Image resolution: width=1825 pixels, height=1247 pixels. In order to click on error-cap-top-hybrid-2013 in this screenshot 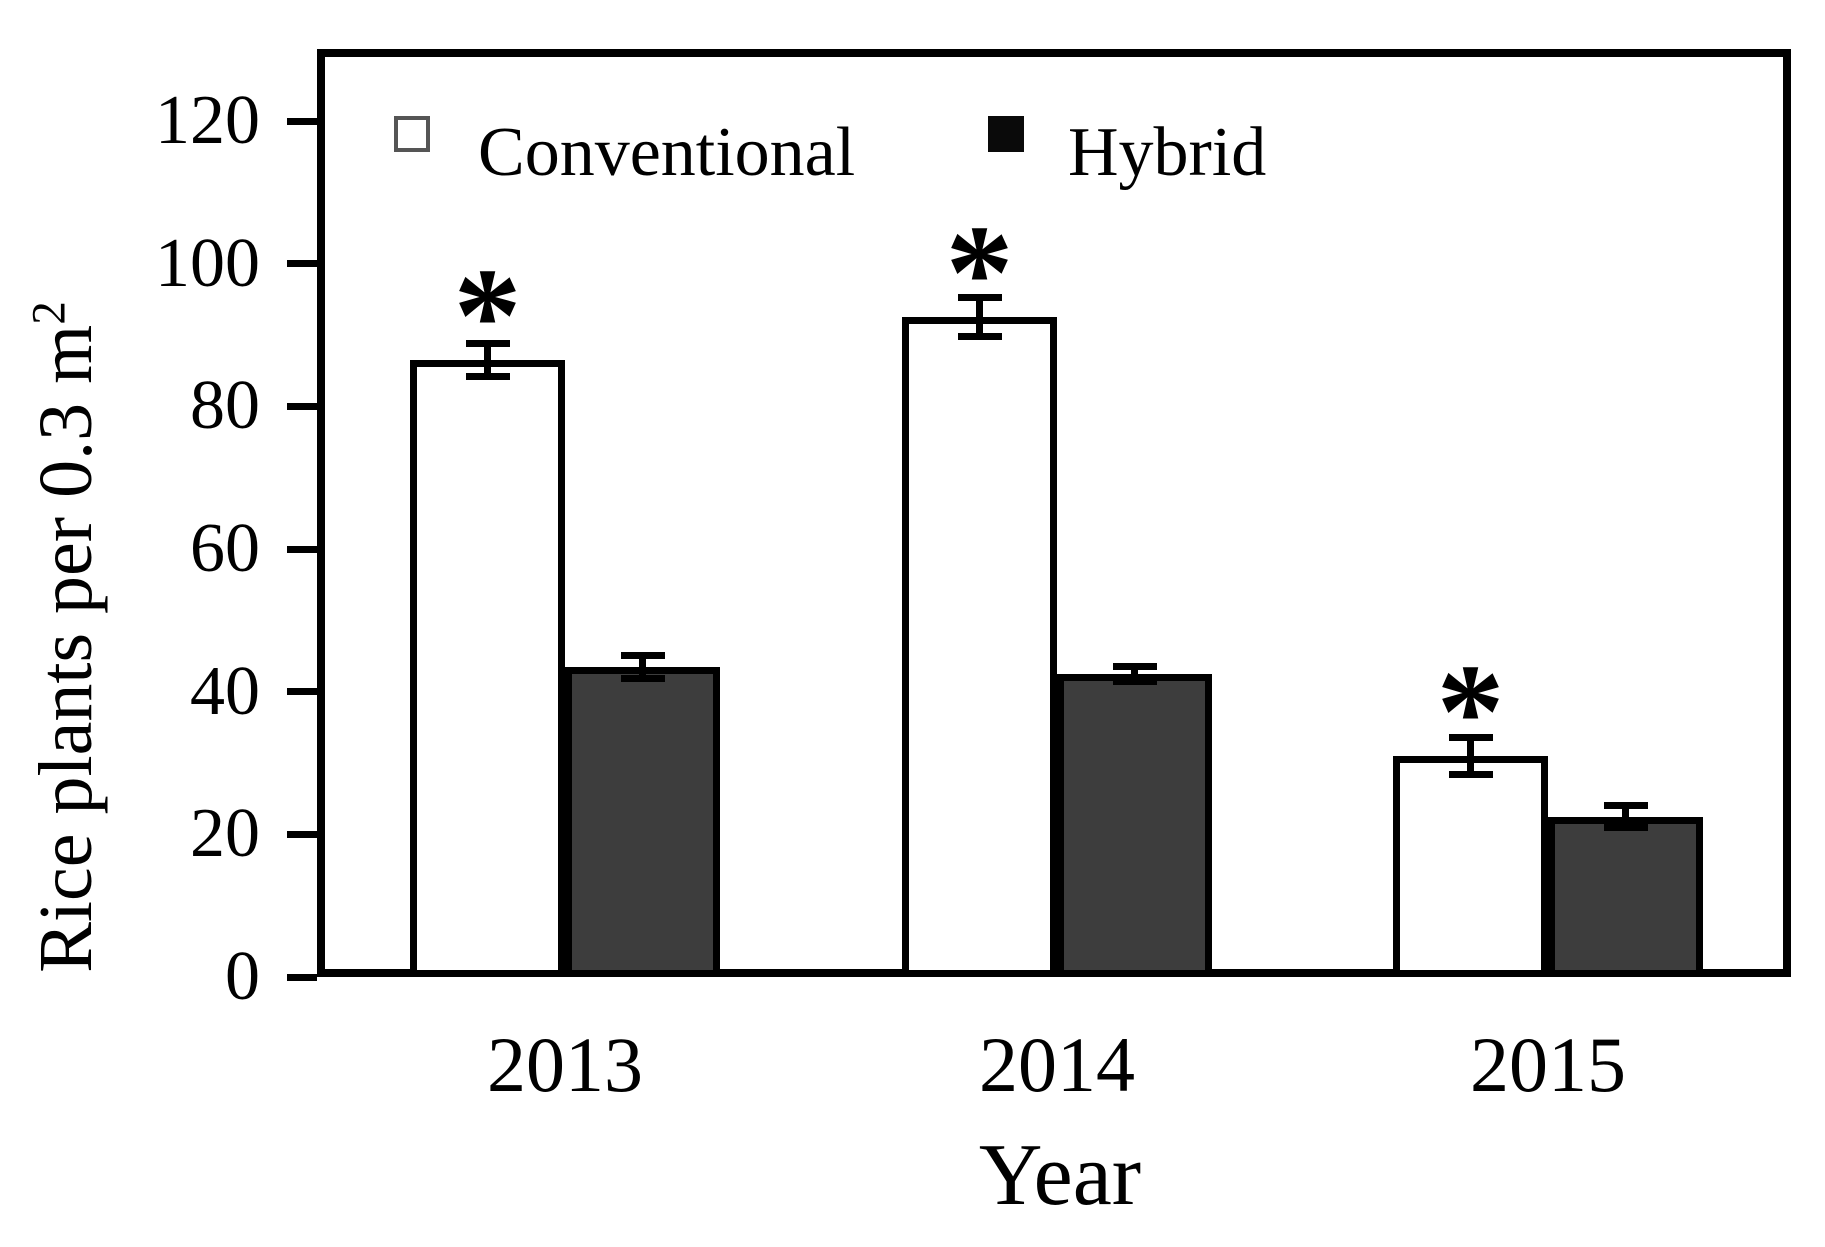, I will do `click(642, 655)`.